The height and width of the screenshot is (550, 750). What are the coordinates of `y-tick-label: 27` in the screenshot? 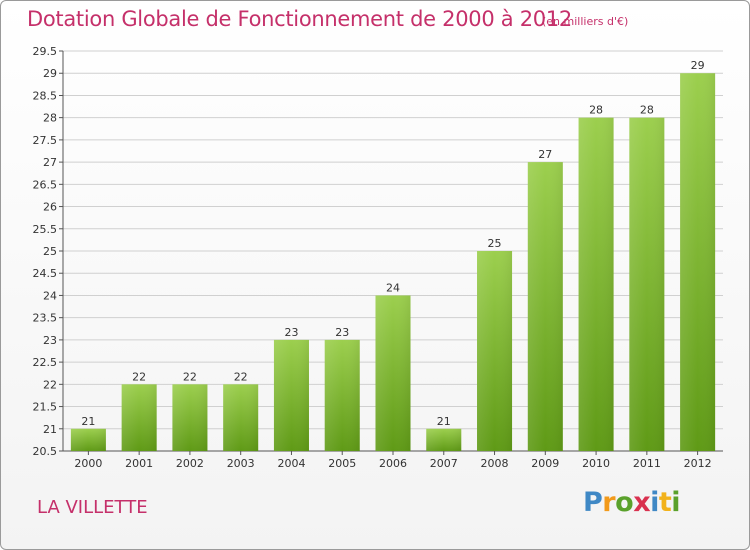 It's located at (50, 162).